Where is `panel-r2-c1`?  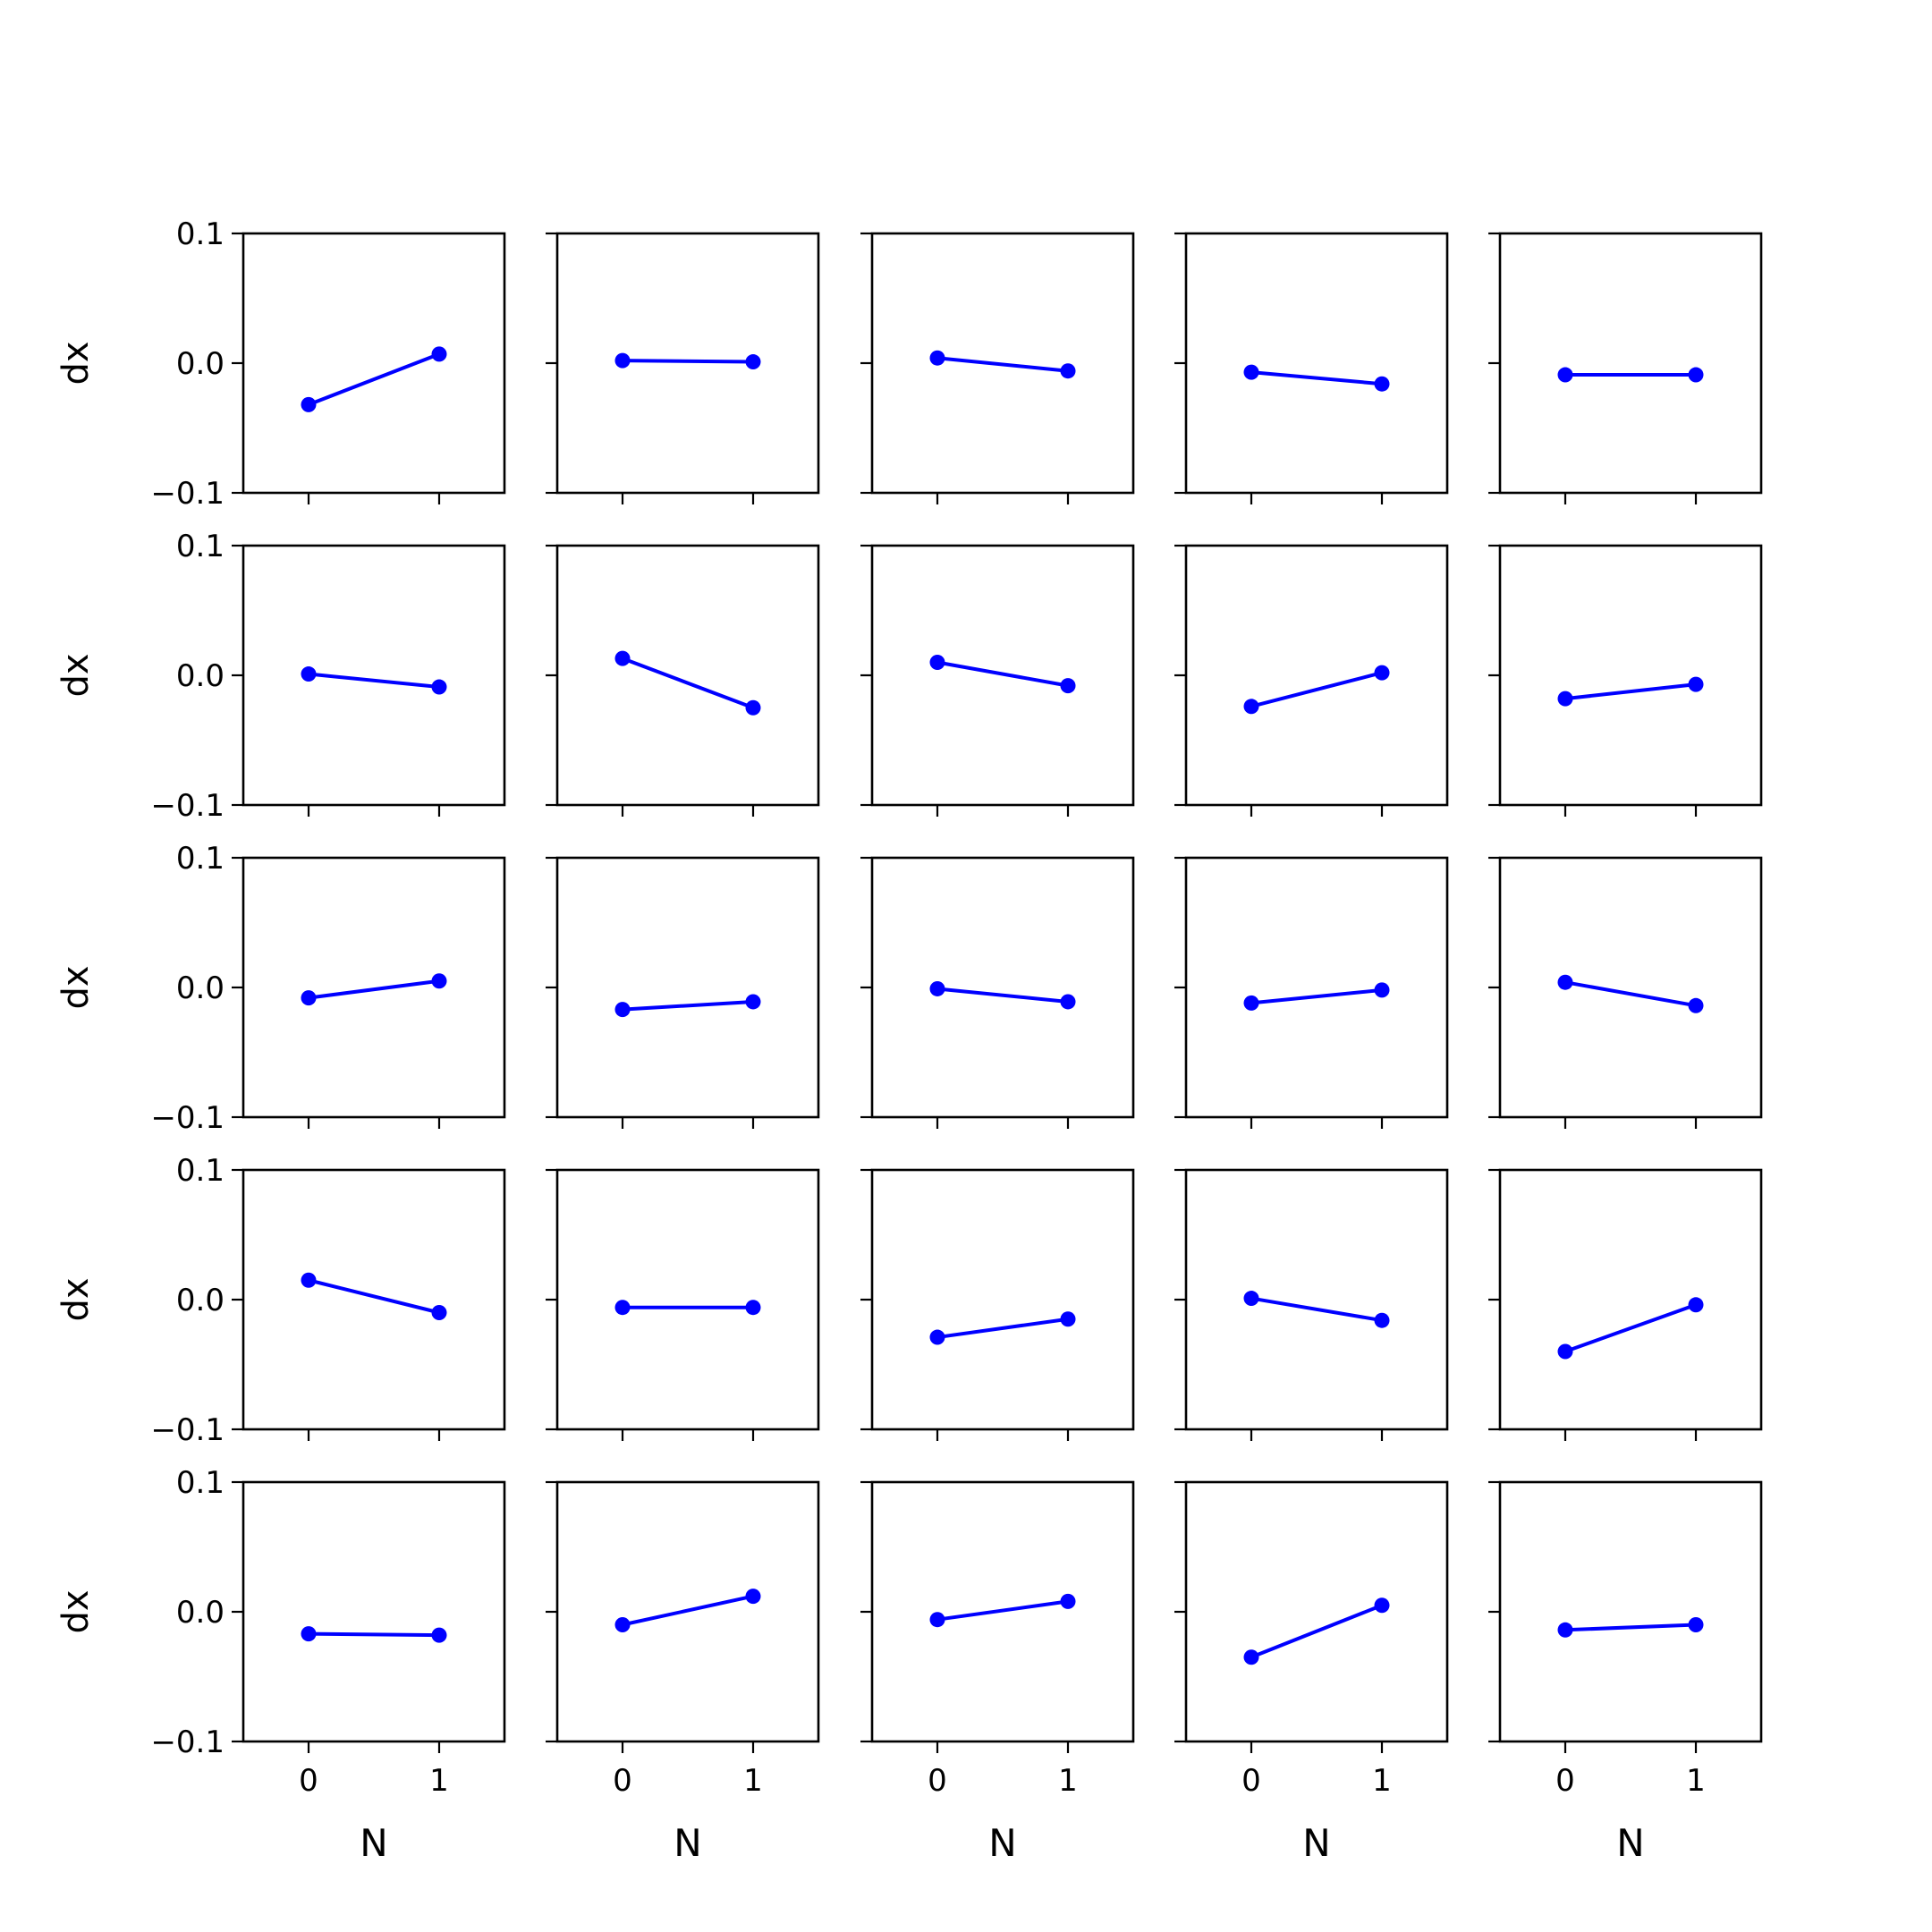 panel-r2-c1 is located at coordinates (683, 992).